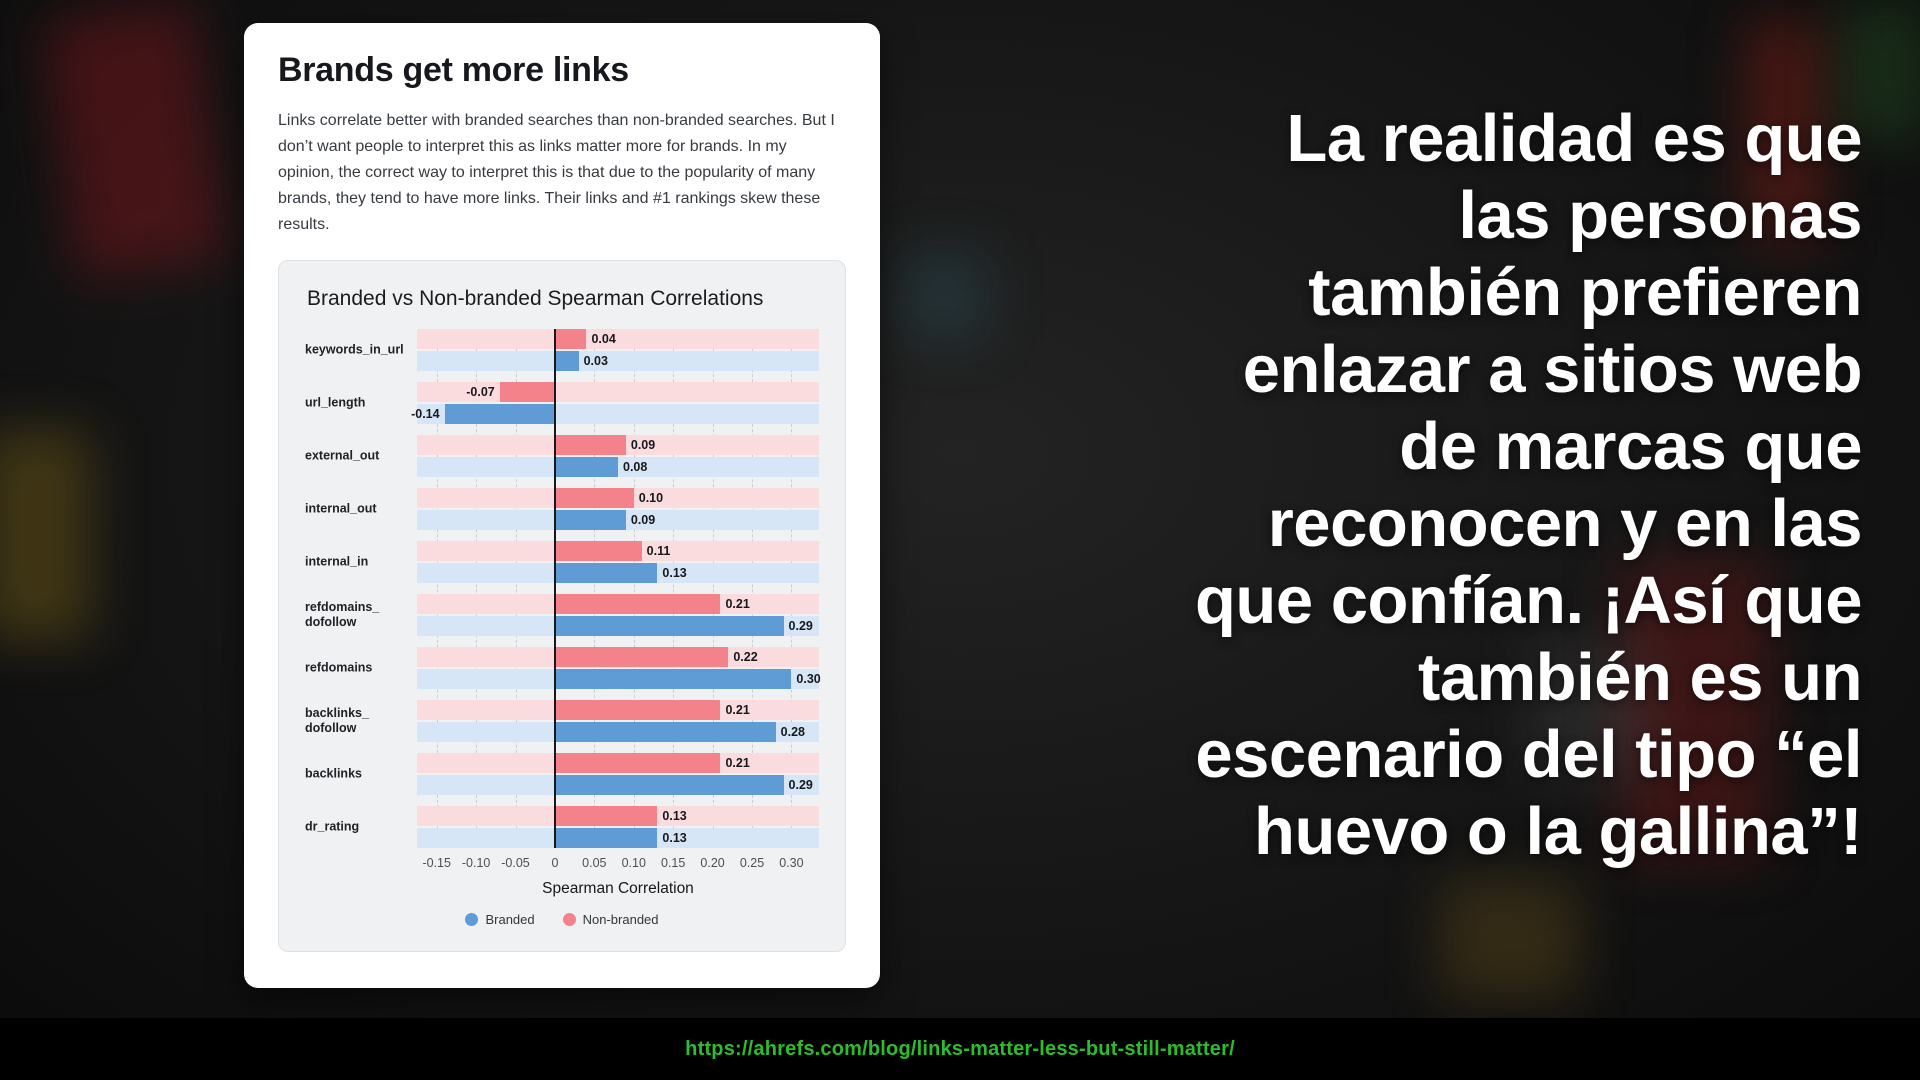 This screenshot has height=1080, width=1920. Describe the element at coordinates (618, 391) in the screenshot. I see `bar-row: -0.07` at that location.